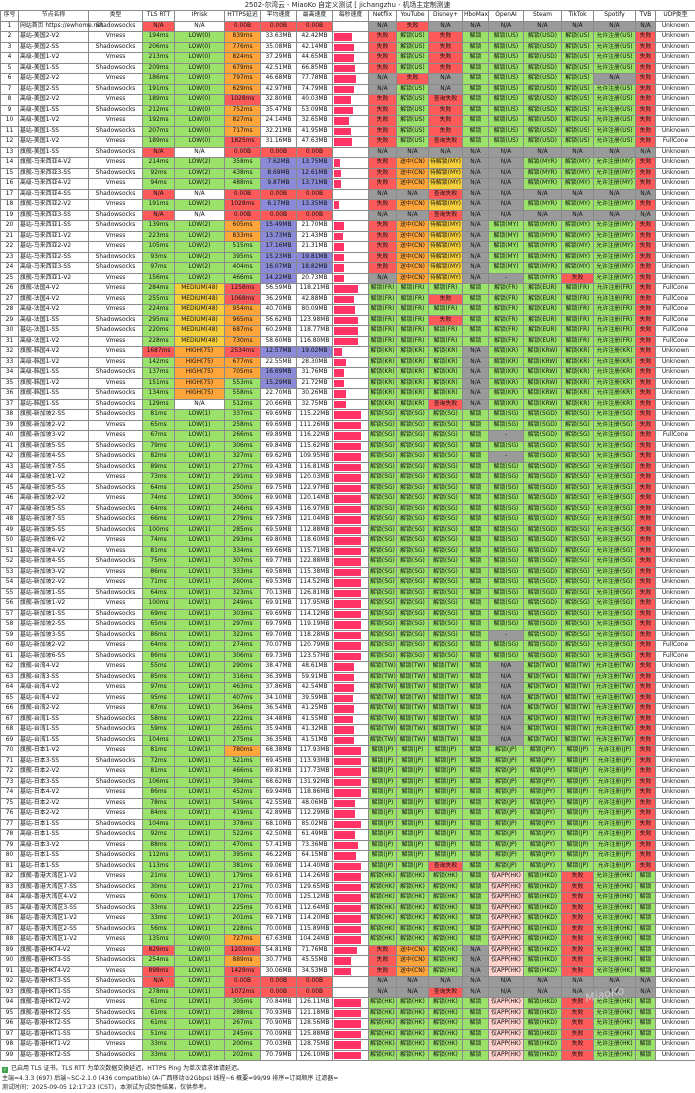 This screenshot has height=1093, width=695. I want to click on index-cell: 95, so click(10, 1013).